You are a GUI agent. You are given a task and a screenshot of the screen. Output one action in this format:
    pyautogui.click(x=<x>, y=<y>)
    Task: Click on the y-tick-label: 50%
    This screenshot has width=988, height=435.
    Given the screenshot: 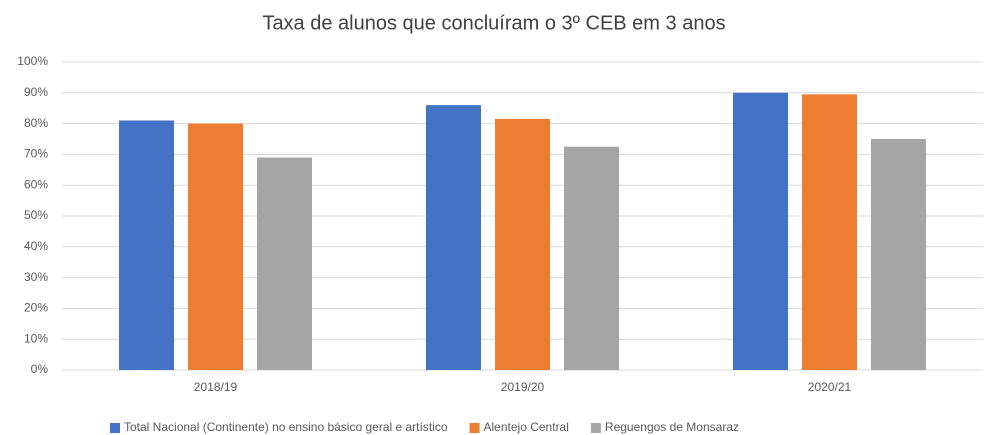 What is the action you would take?
    pyautogui.click(x=36, y=215)
    